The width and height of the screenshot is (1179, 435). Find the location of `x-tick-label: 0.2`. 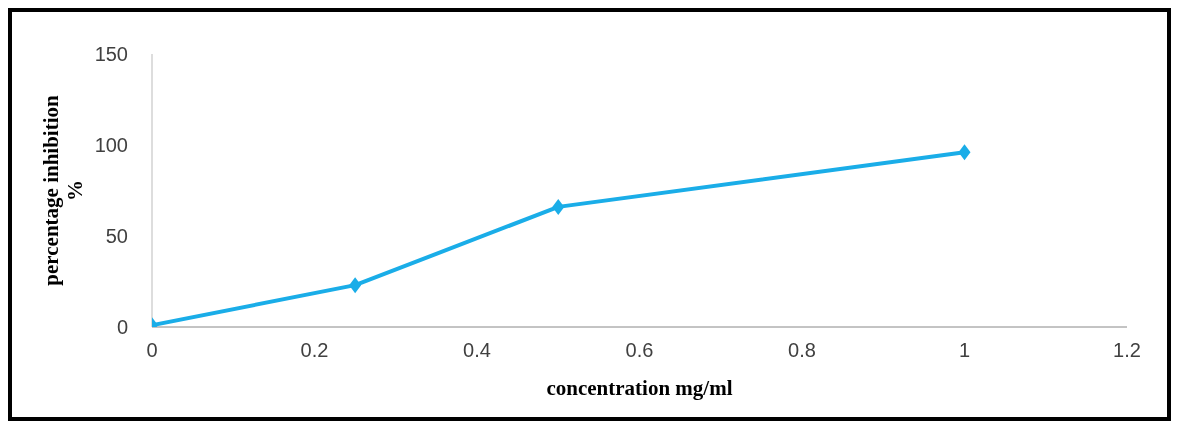

x-tick-label: 0.2 is located at coordinates (314, 350).